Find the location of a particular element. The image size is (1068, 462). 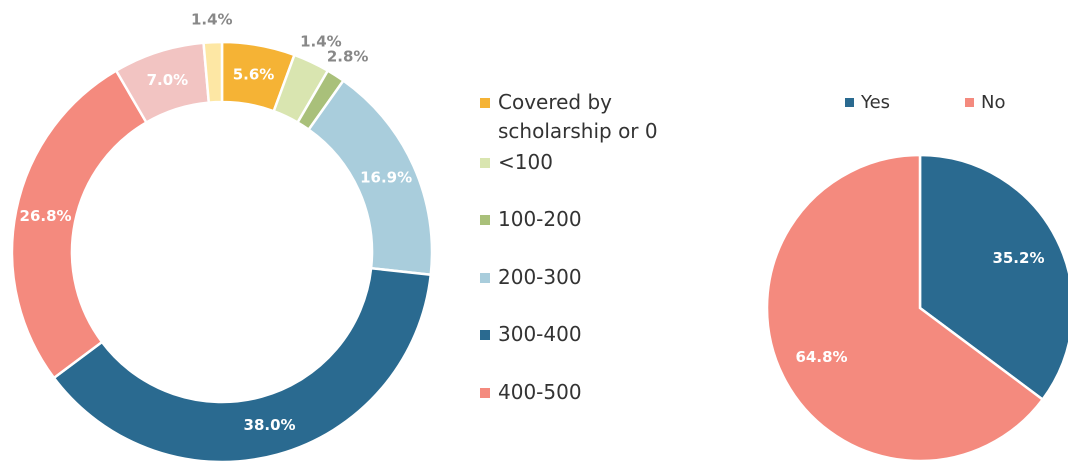

legend-label: <100 is located at coordinates (525, 162).